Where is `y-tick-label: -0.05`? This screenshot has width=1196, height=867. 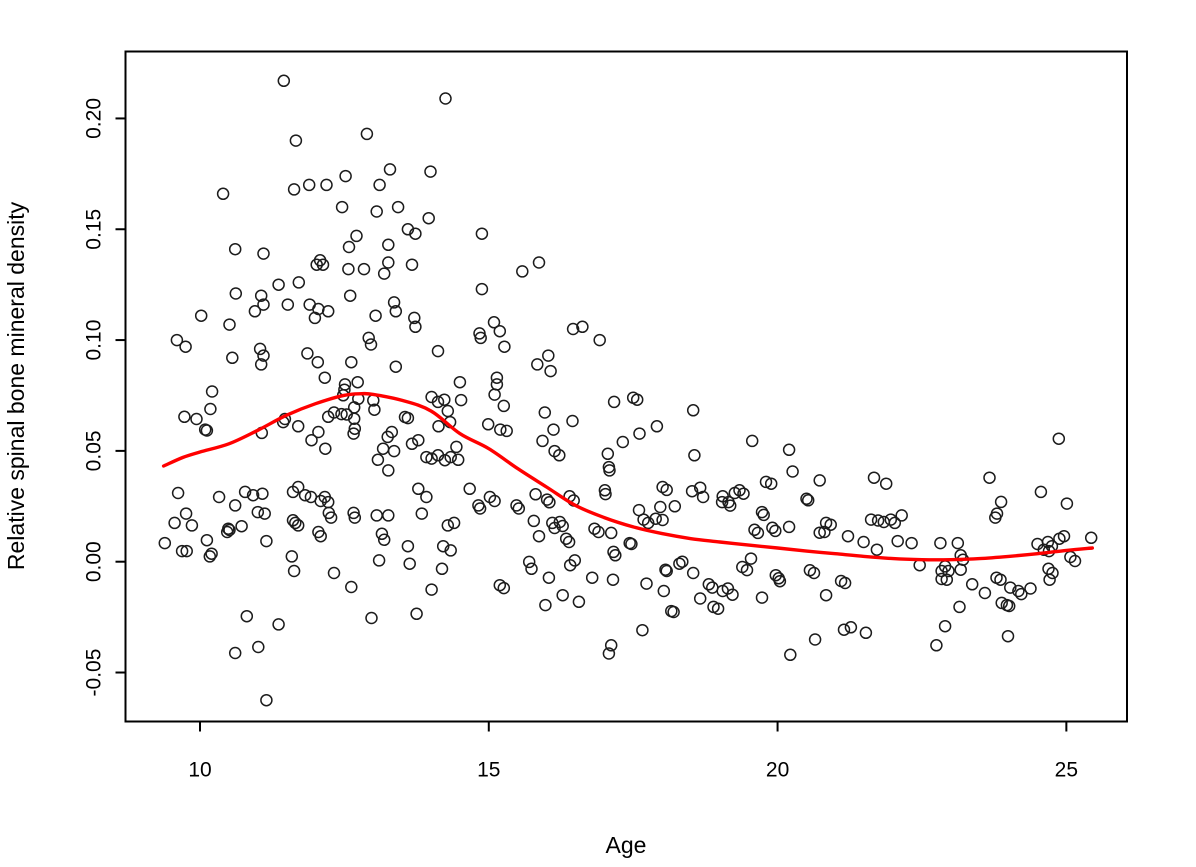 y-tick-label: -0.05 is located at coordinates (94, 673).